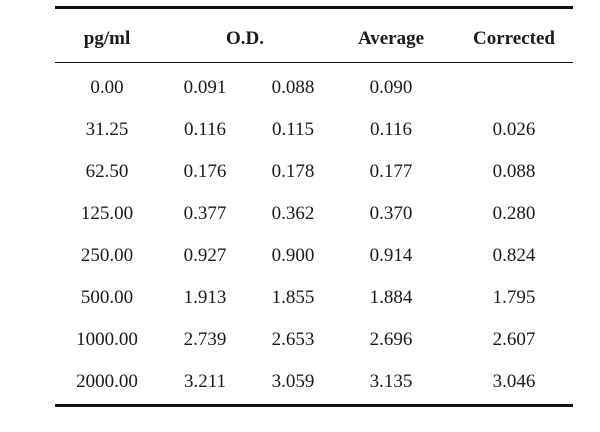 The width and height of the screenshot is (600, 432). I want to click on cell-od-reading-1: 2.739, so click(205, 339).